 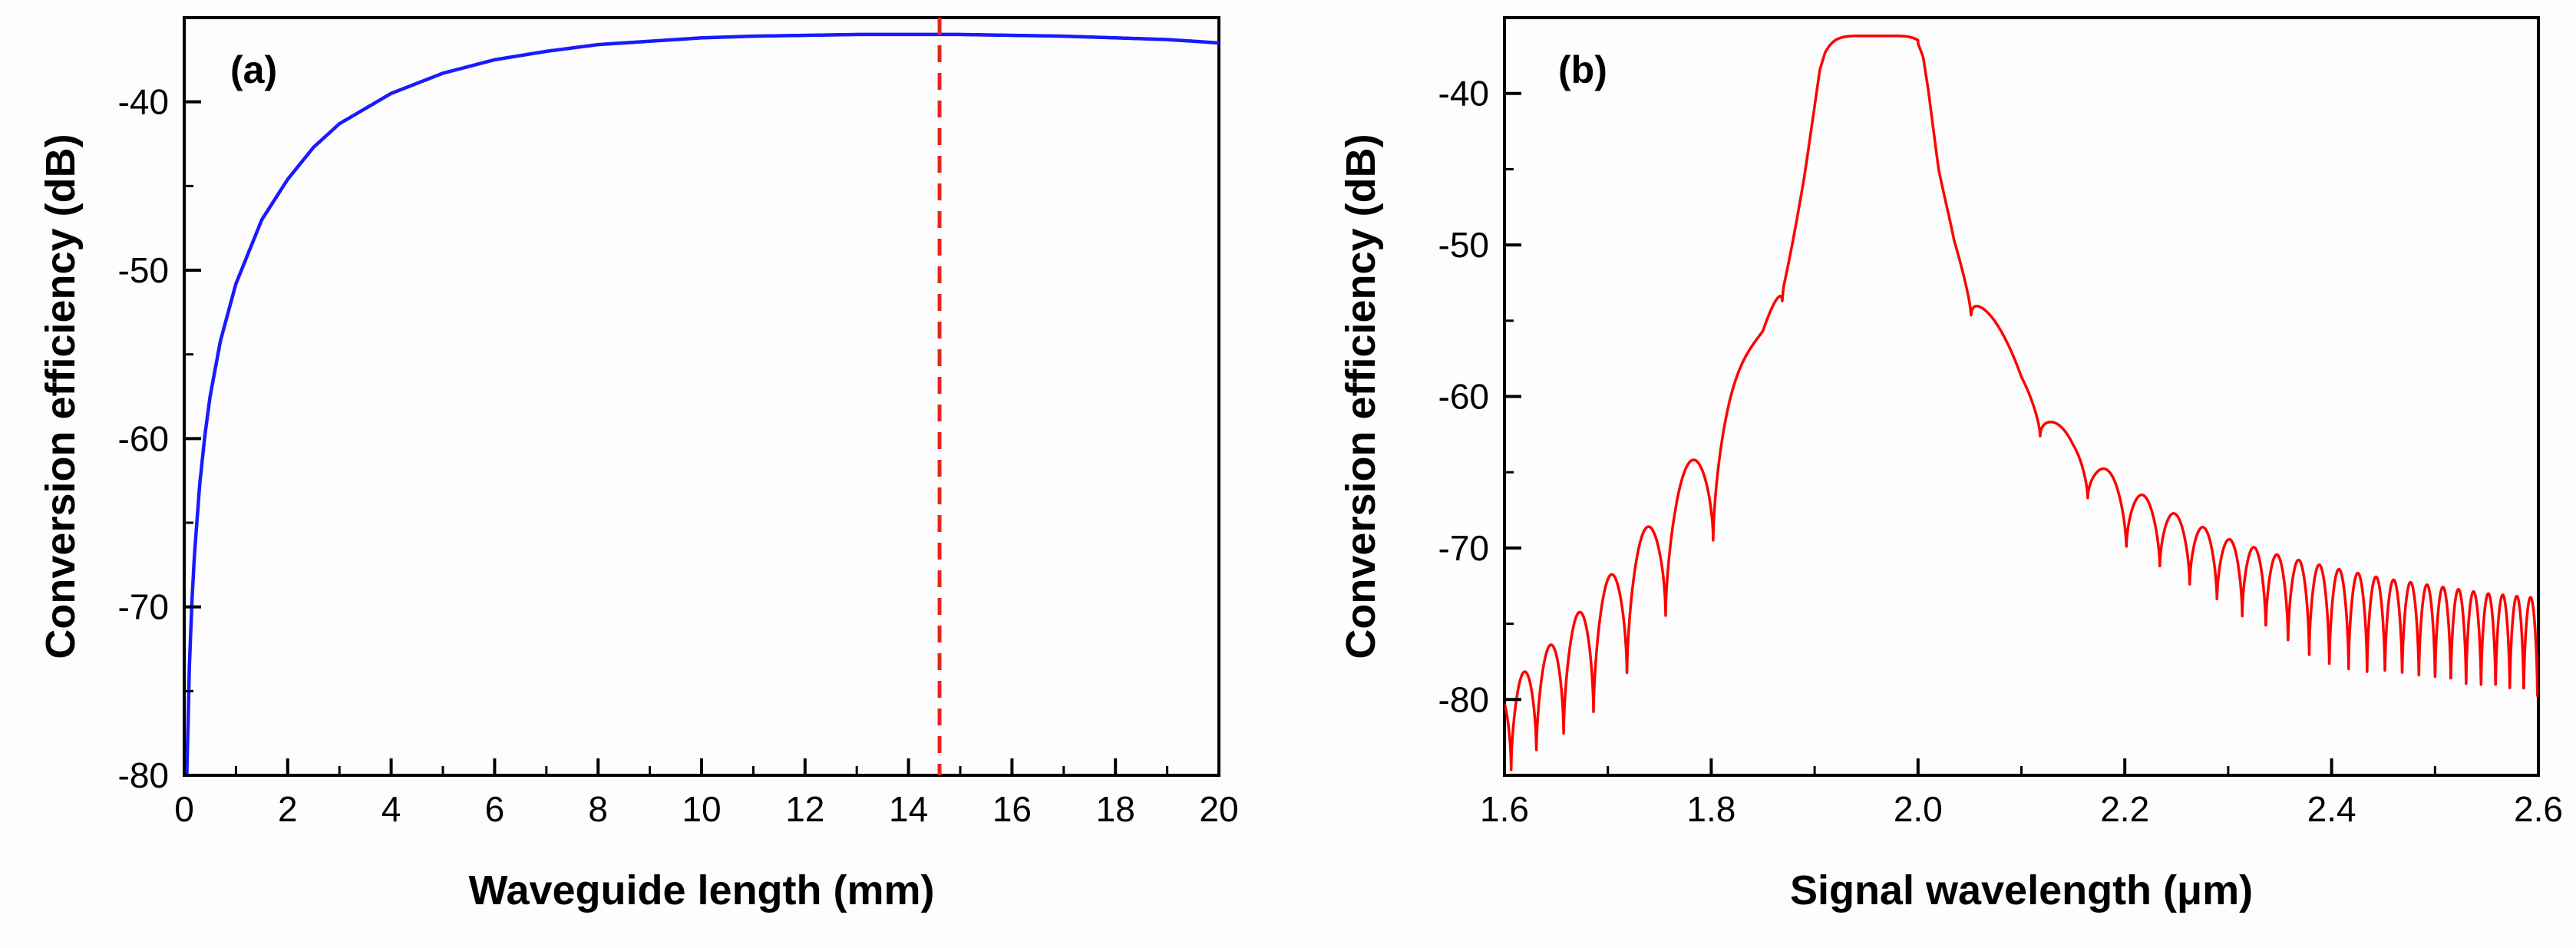 What do you see at coordinates (1710, 809) in the screenshot?
I see `x-tick-label: 1.8` at bounding box center [1710, 809].